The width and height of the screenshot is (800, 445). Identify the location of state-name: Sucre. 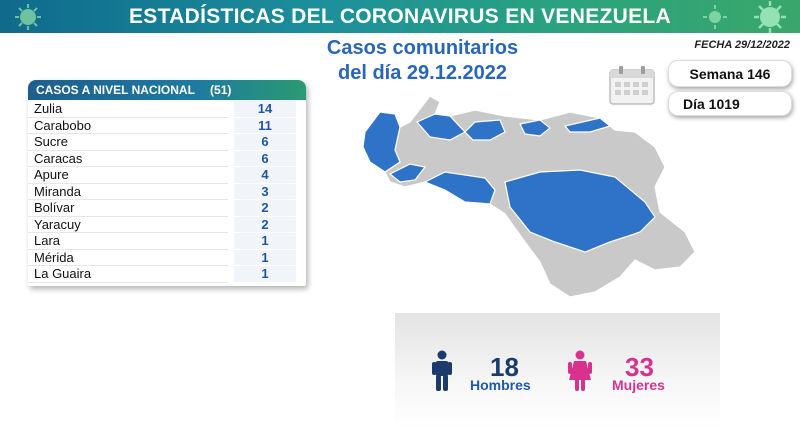
(128, 142).